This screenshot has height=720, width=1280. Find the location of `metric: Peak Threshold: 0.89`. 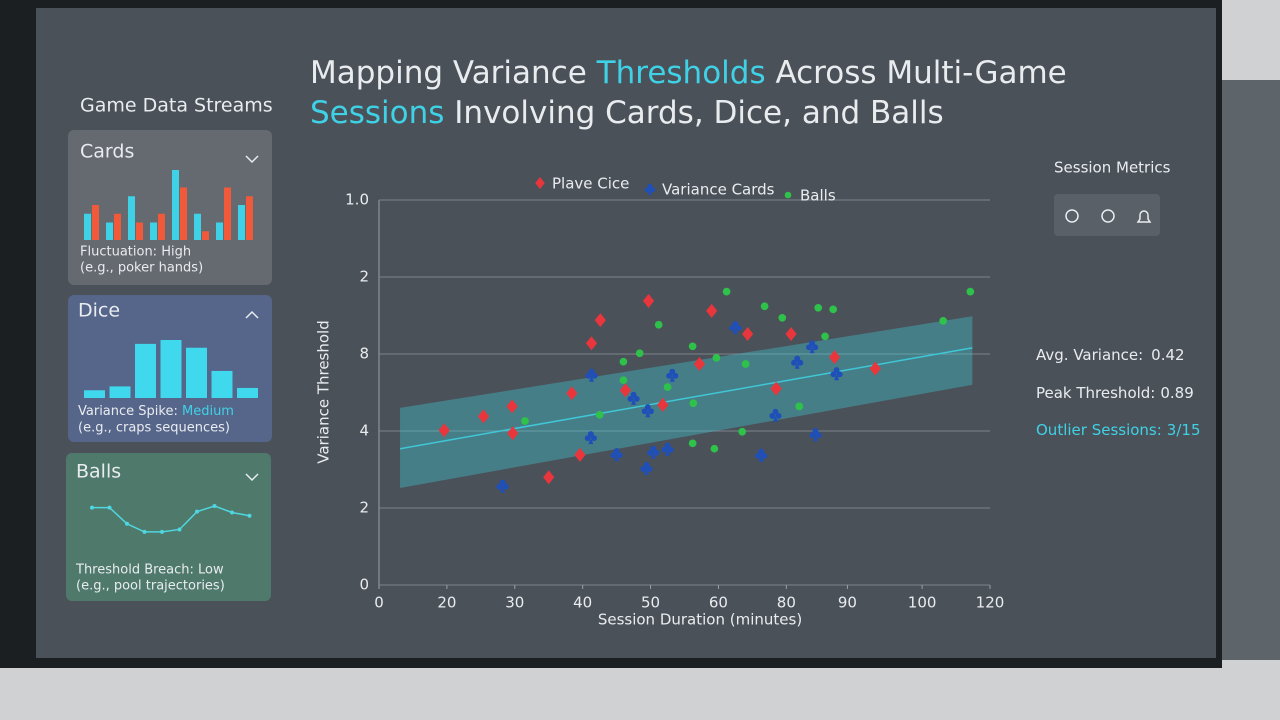

metric: Peak Threshold: 0.89 is located at coordinates (1115, 393).